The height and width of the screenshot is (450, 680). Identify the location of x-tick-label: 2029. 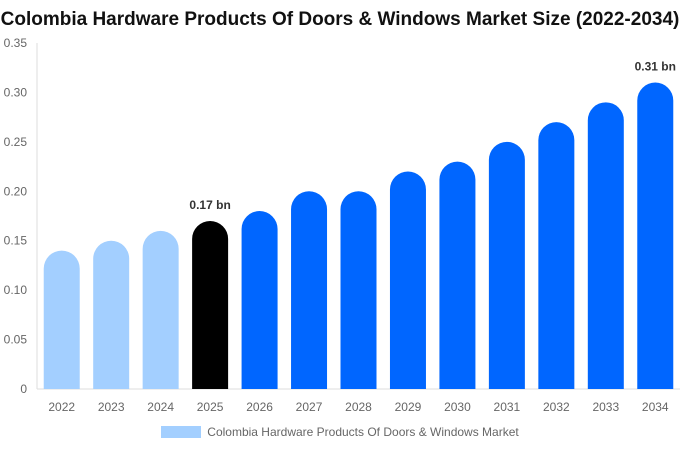
(408, 407).